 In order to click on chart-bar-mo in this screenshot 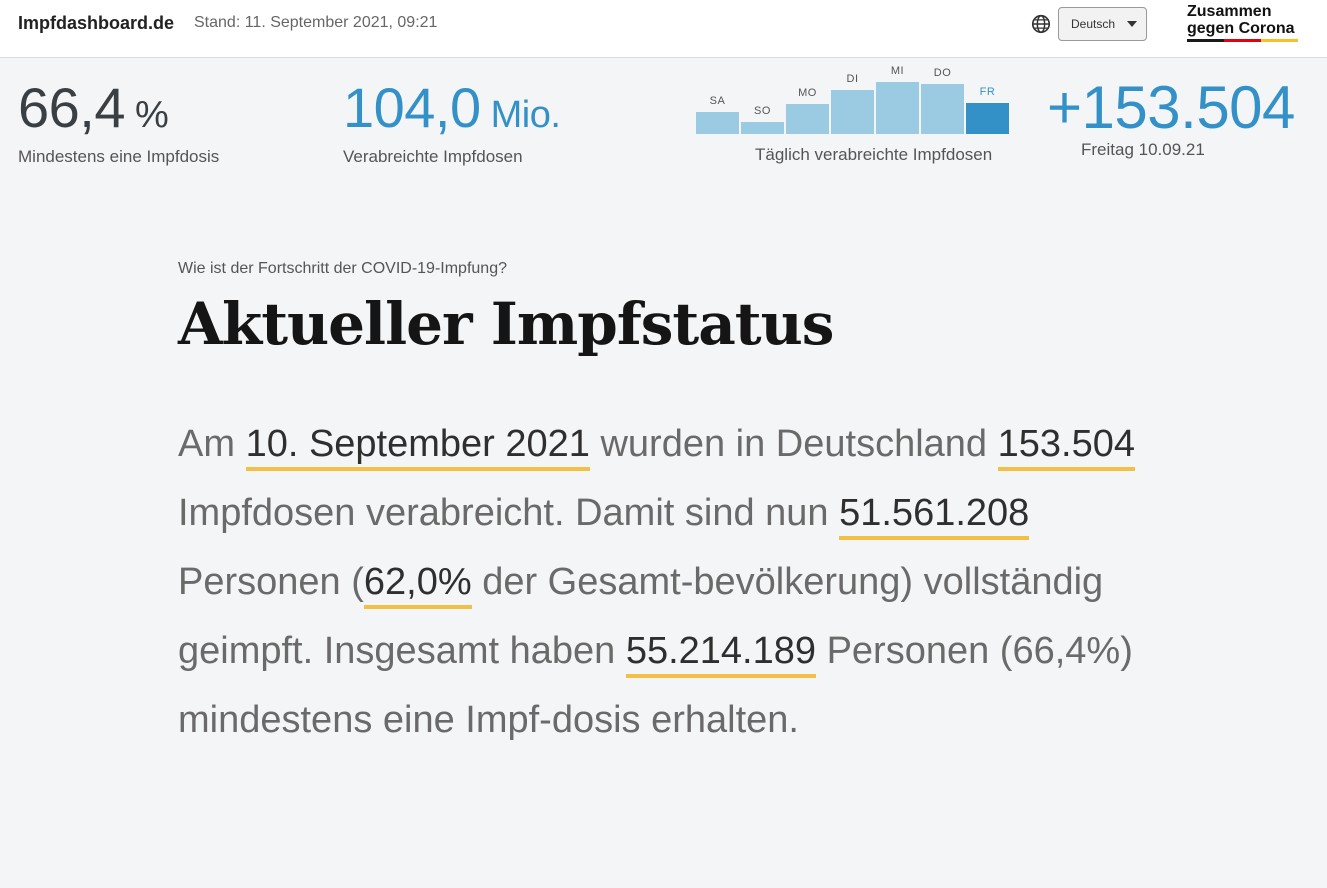, I will do `click(807, 119)`.